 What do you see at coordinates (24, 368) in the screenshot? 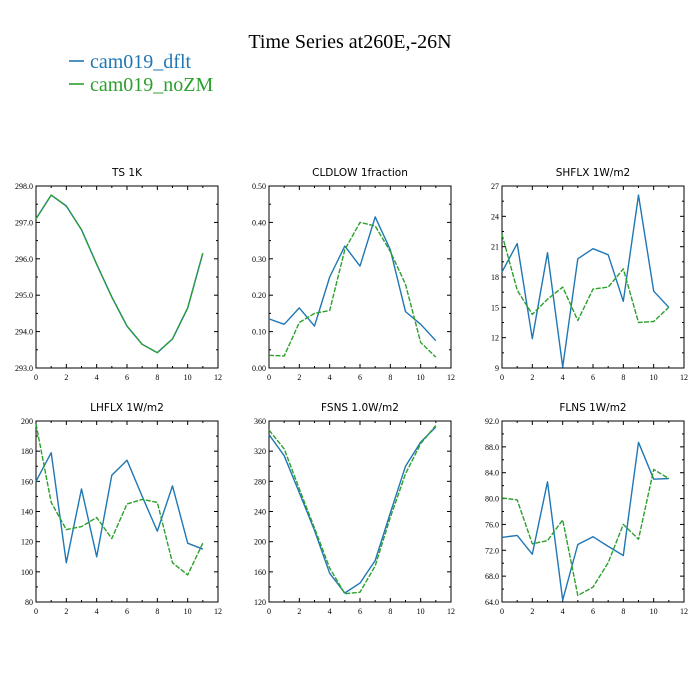
I see `y-tick-label: 293.0` at bounding box center [24, 368].